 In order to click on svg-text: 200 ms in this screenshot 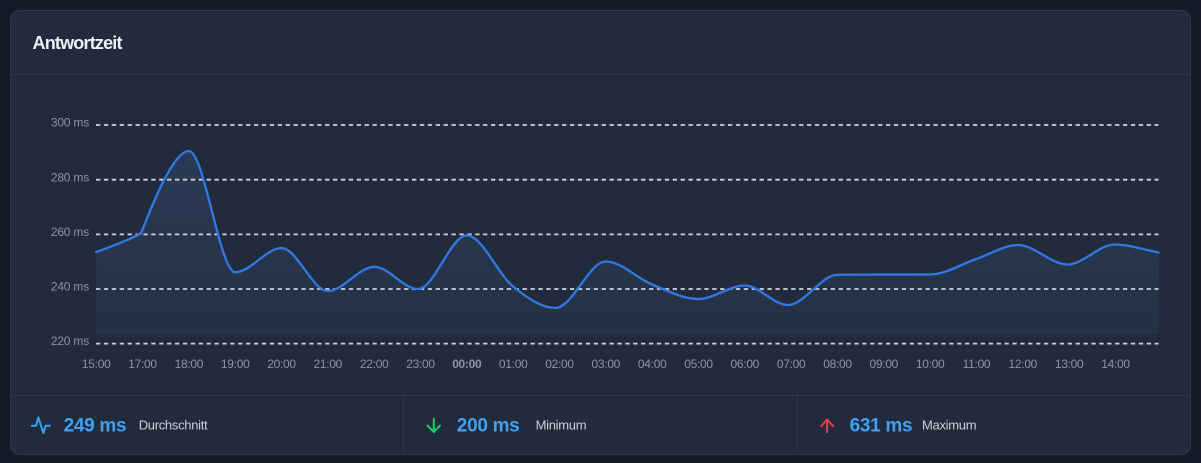, I will do `click(488, 425)`.